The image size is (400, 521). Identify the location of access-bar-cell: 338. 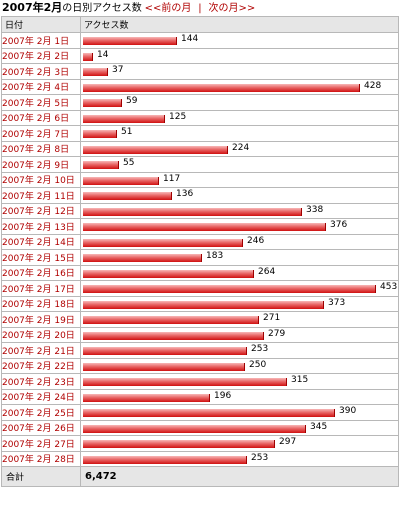
(239, 210).